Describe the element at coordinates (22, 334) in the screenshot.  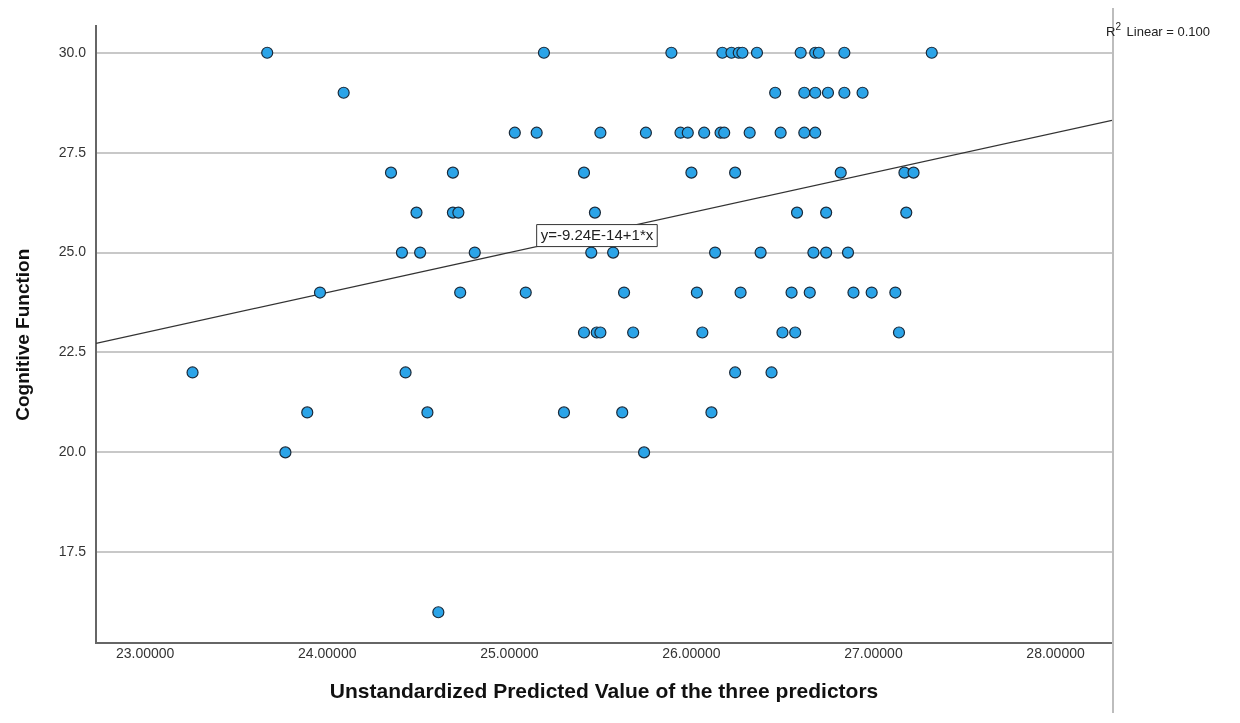
I see `y-axis-title: Cognitive Function` at that location.